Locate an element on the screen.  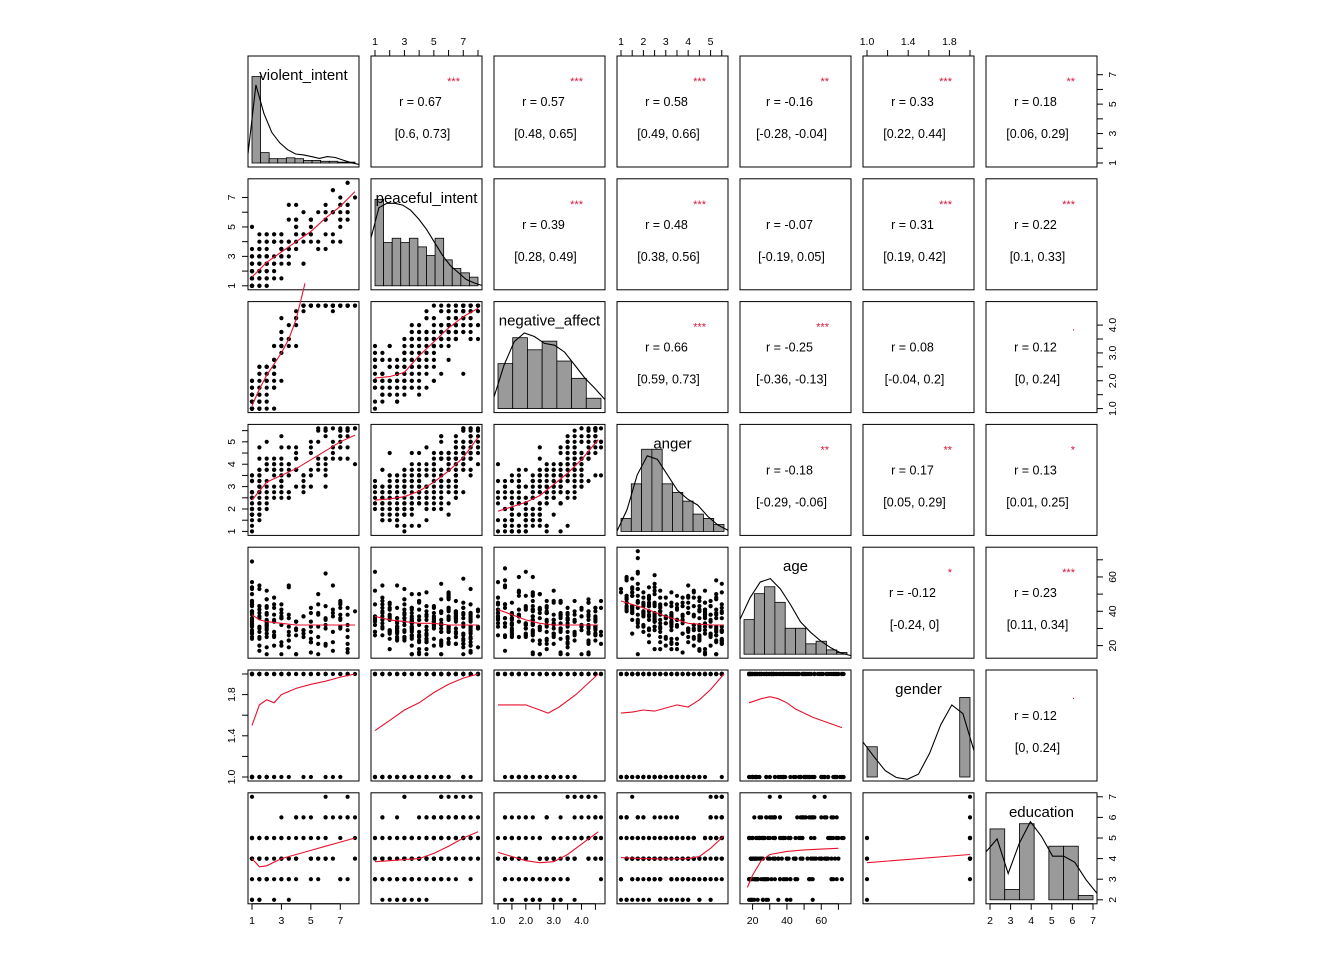
scatter-points is located at coordinates (303, 608).